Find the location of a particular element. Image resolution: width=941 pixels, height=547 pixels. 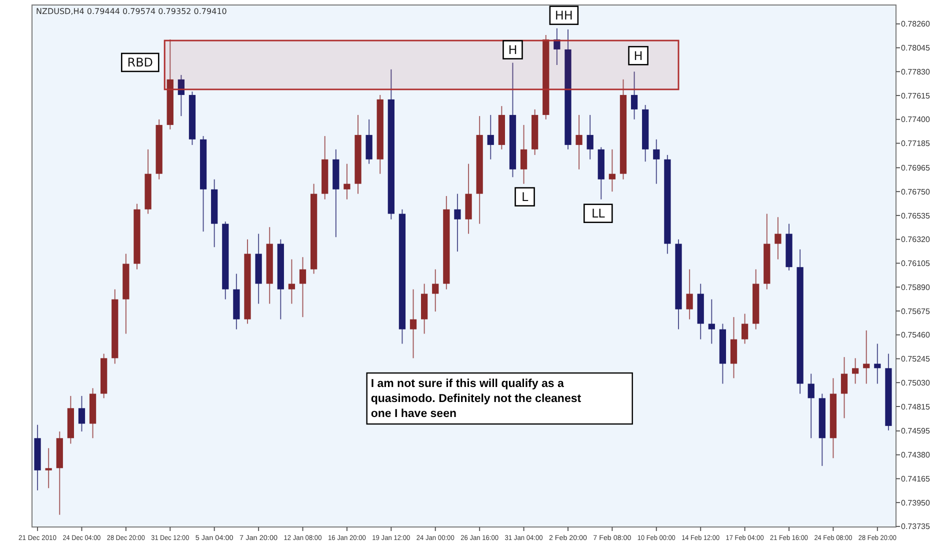

y-tick-label: 0.75460 is located at coordinates (915, 335).